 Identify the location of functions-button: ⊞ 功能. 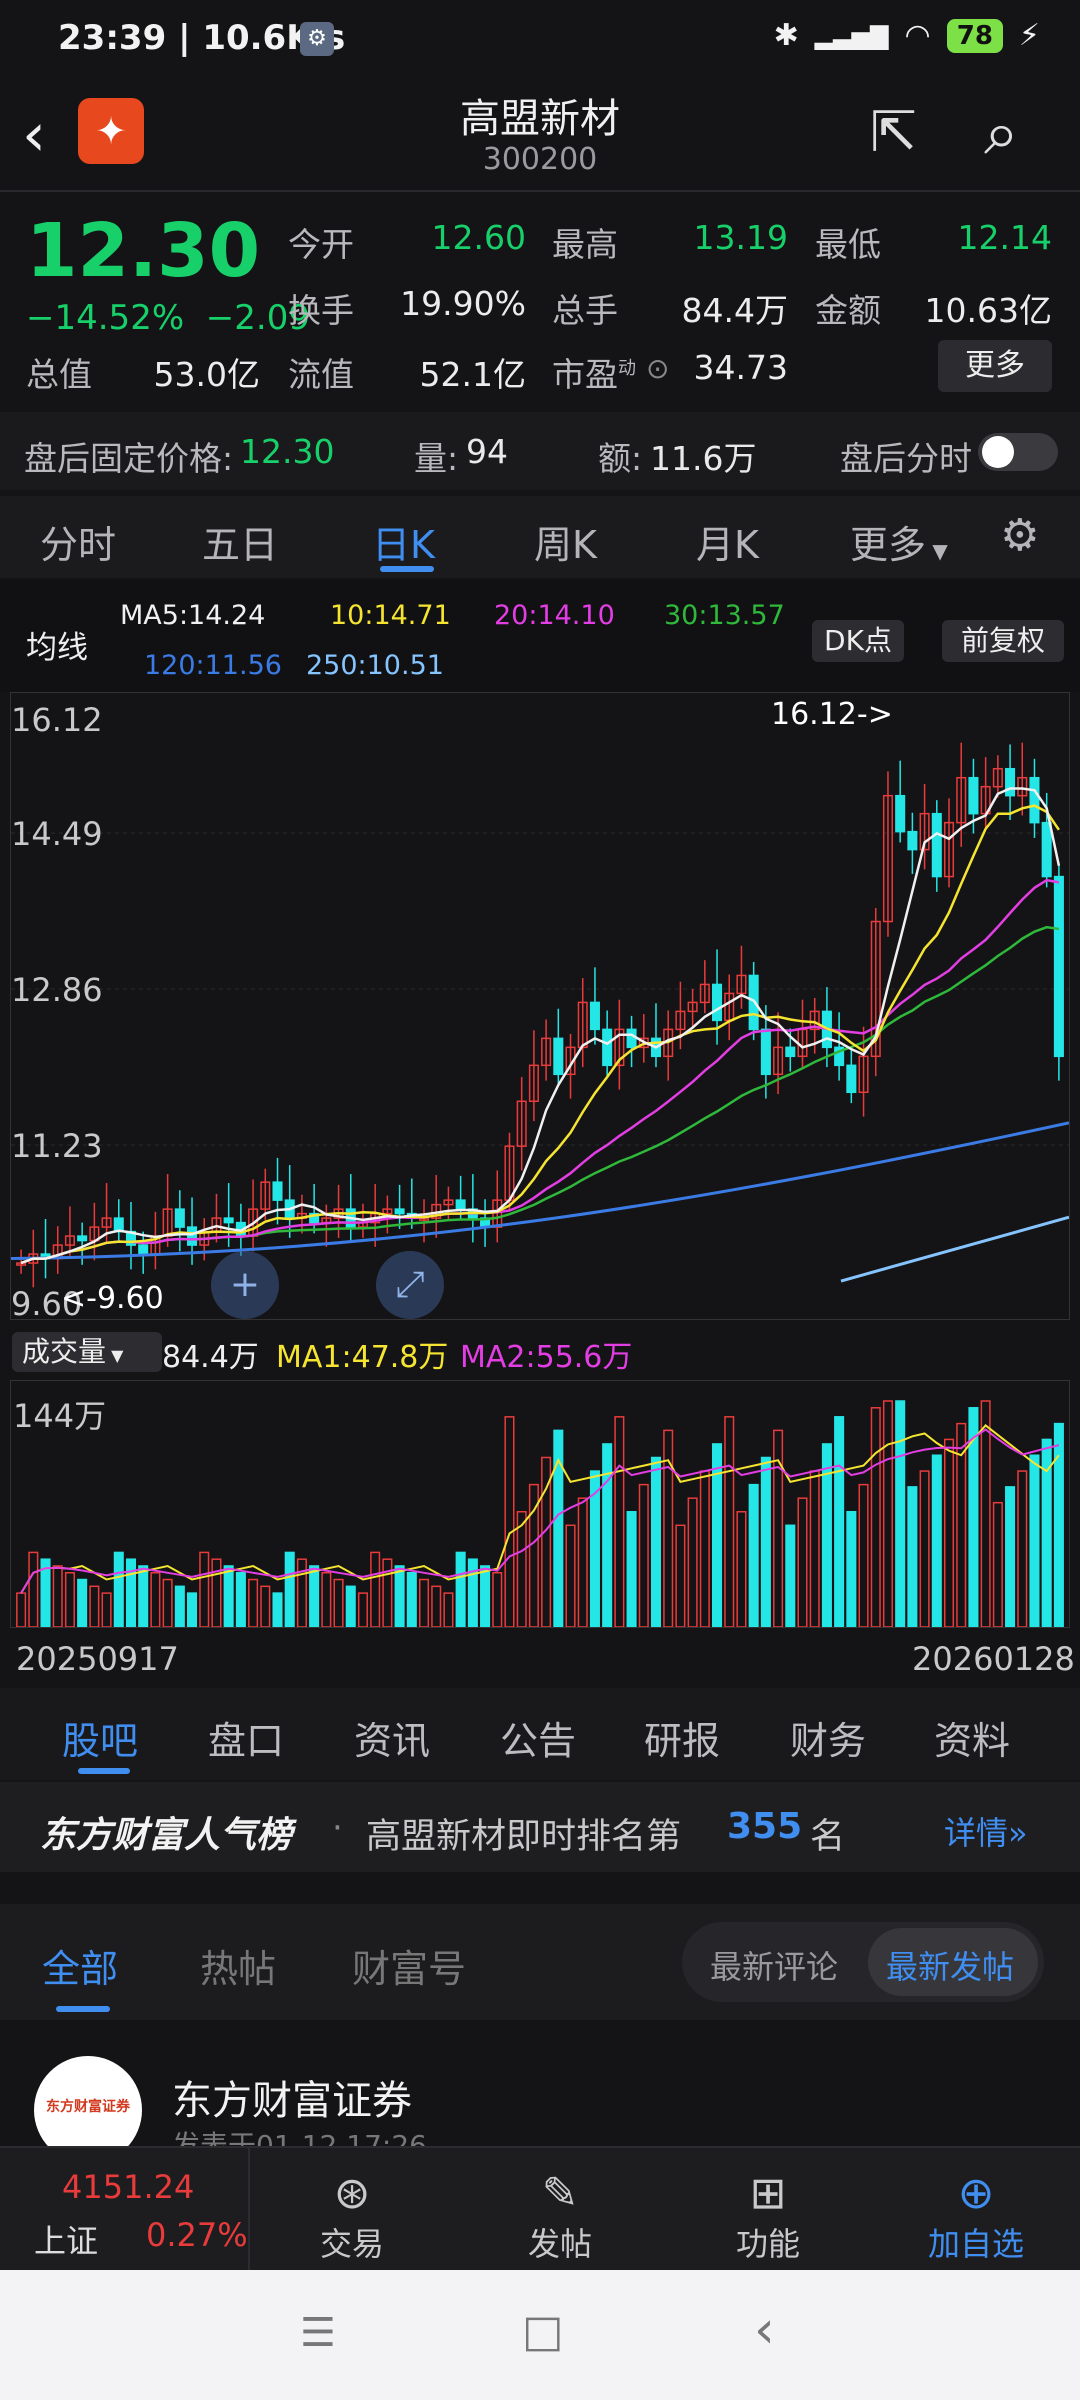
(768, 2216).